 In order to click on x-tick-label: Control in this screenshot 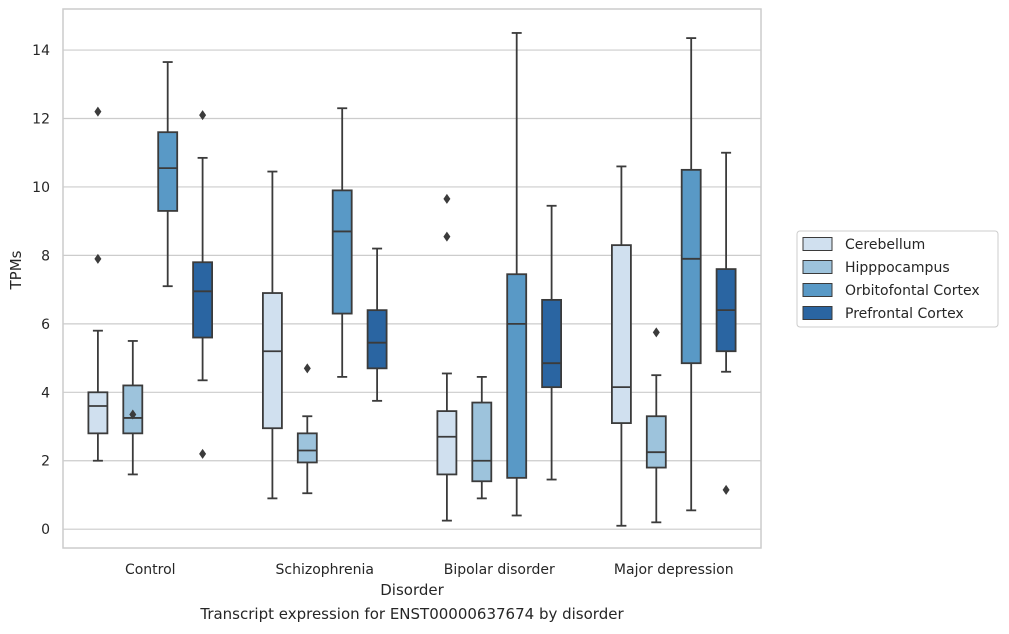, I will do `click(150, 570)`.